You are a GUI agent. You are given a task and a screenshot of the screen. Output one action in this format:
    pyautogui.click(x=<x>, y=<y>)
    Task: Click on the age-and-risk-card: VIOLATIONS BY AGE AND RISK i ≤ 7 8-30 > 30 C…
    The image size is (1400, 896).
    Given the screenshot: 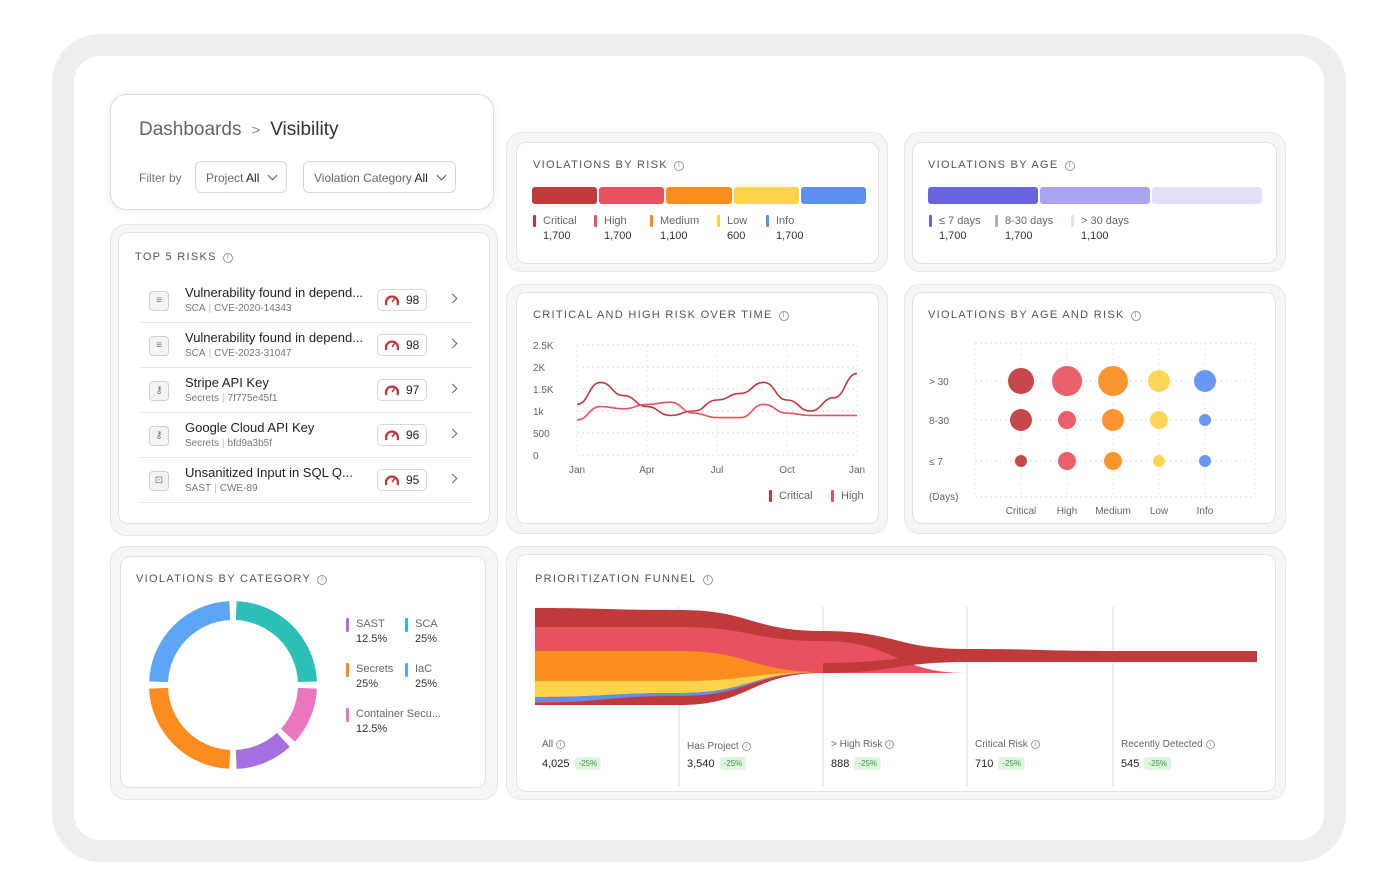 What is the action you would take?
    pyautogui.click(x=1094, y=408)
    